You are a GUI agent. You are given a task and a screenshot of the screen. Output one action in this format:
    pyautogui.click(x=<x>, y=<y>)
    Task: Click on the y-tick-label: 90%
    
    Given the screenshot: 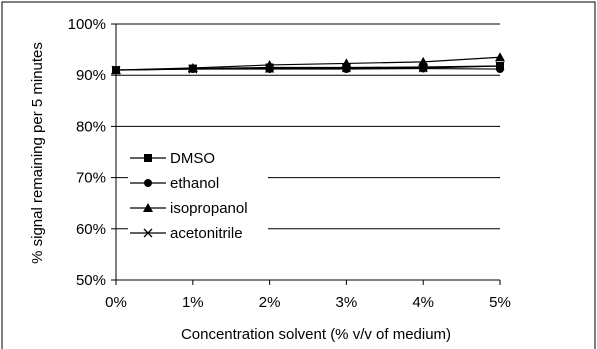 What is the action you would take?
    pyautogui.click(x=91, y=75)
    